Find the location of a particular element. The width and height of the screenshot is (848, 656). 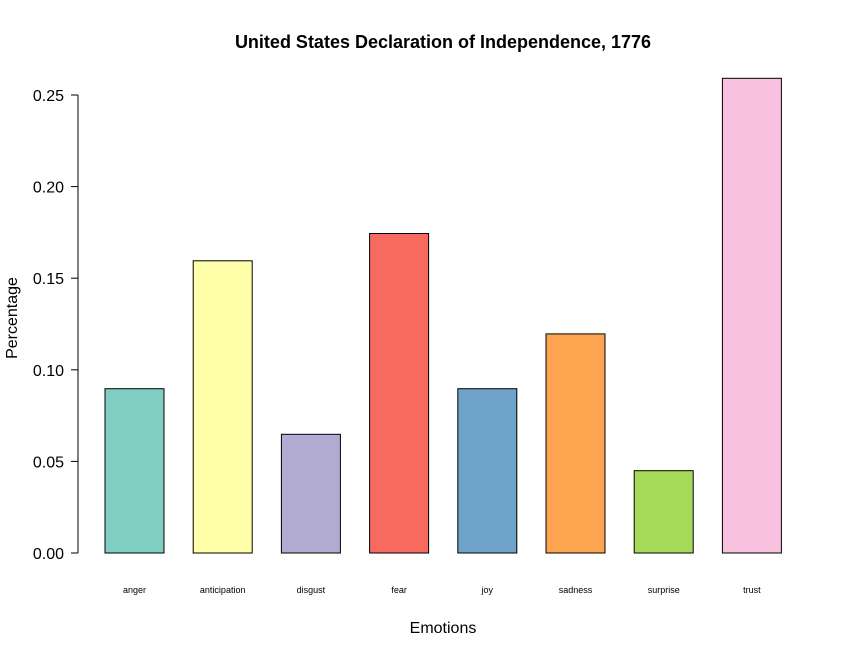

bar-fear is located at coordinates (399, 393).